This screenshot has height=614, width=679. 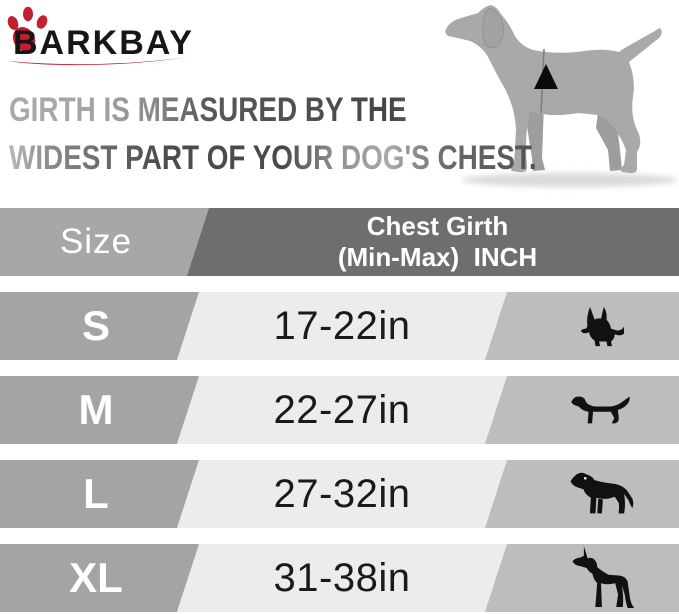 I want to click on size-label: M, so click(x=96, y=409).